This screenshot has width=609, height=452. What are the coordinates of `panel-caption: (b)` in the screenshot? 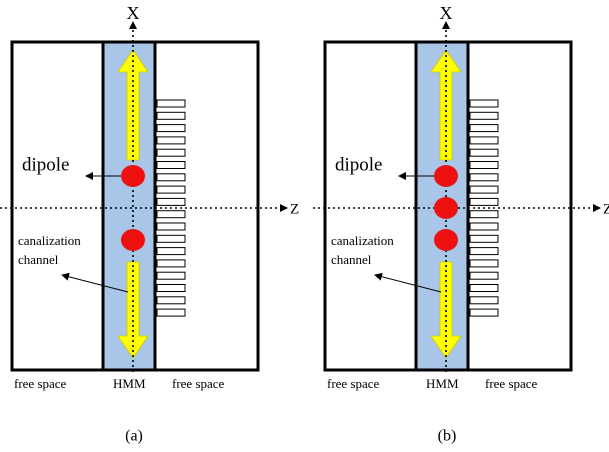 It's located at (447, 436).